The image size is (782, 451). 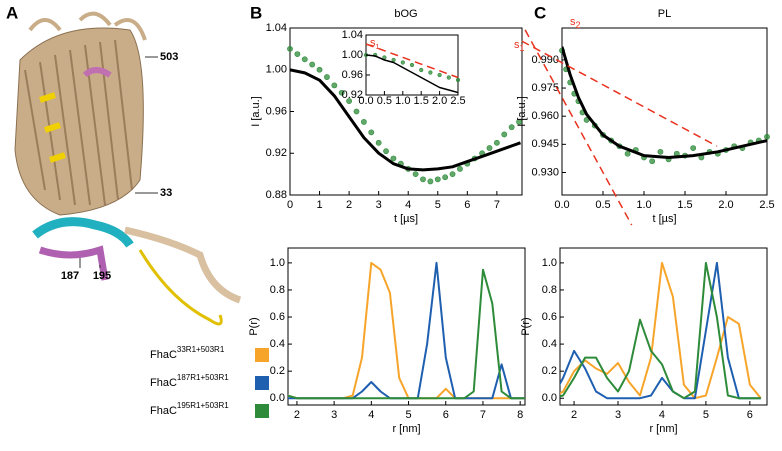 I want to click on residue-label: 187, so click(x=70, y=276).